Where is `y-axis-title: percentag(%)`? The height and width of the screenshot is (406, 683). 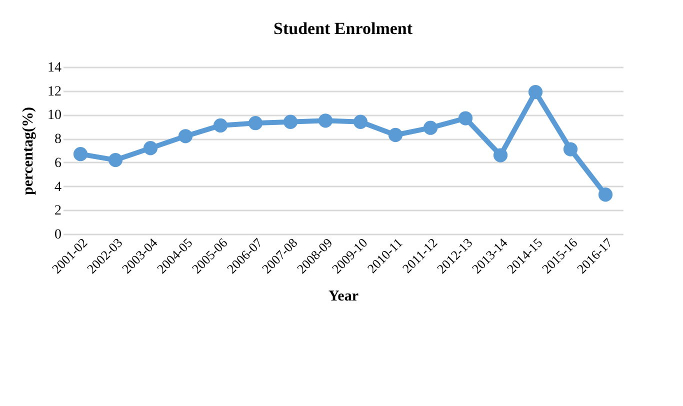
y-axis-title: percentag(%) is located at coordinates (28, 151).